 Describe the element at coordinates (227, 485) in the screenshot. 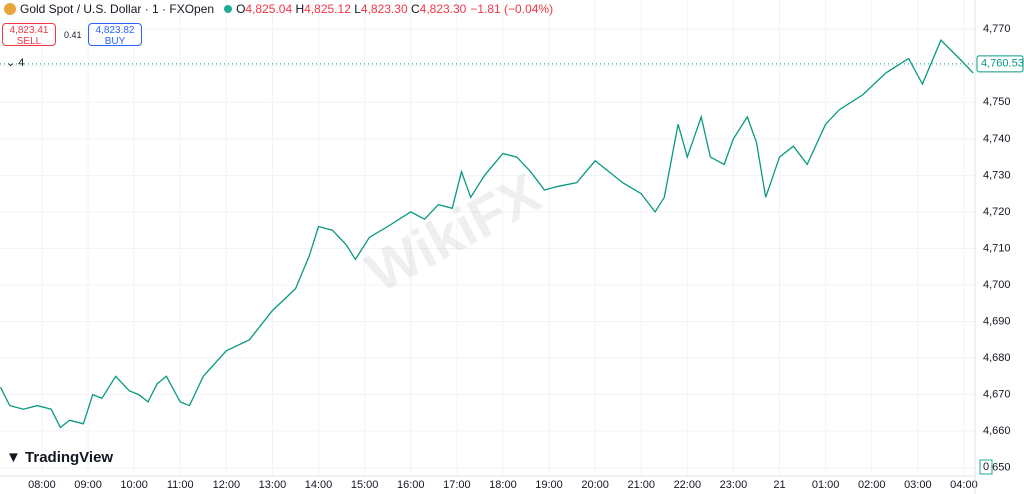

I see `x-tick-label: 12:00` at that location.